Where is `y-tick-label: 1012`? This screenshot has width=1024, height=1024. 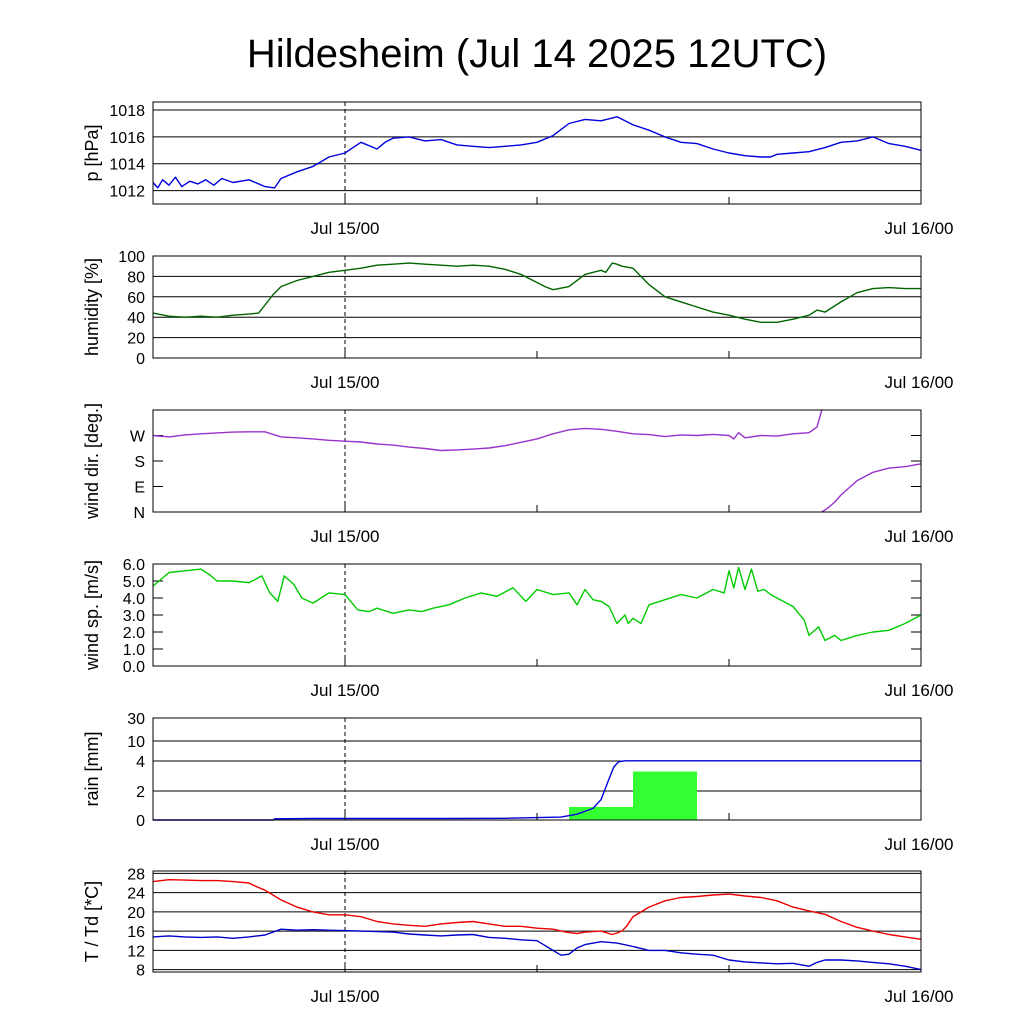
y-tick-label: 1012 is located at coordinates (127, 192).